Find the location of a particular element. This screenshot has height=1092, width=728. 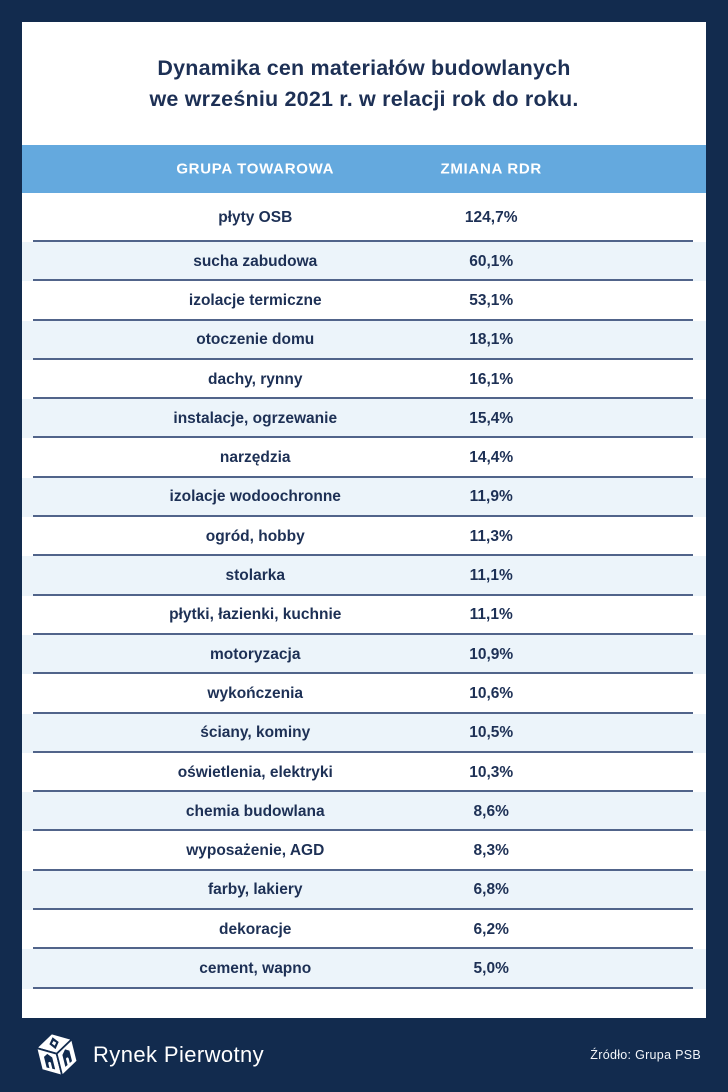

table-row: izolacje wodoochronne 11,9% is located at coordinates (364, 497).